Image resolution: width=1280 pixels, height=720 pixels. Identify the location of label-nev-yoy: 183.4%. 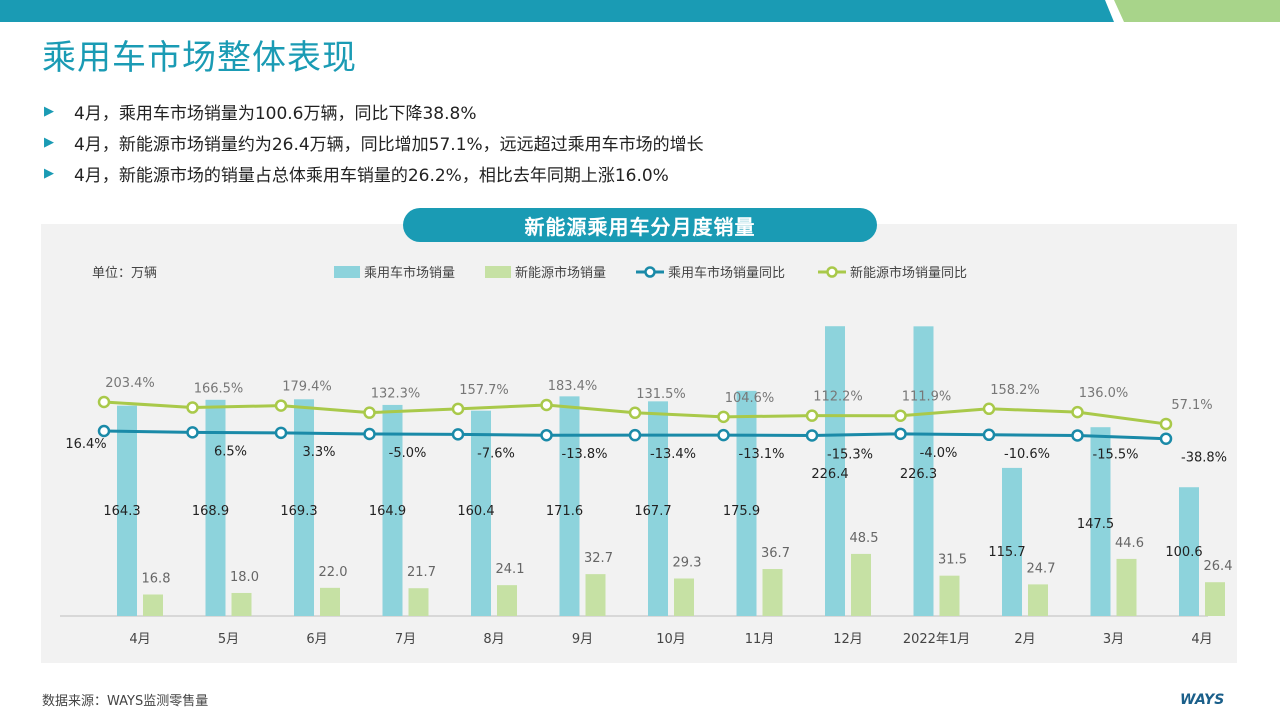
(573, 386).